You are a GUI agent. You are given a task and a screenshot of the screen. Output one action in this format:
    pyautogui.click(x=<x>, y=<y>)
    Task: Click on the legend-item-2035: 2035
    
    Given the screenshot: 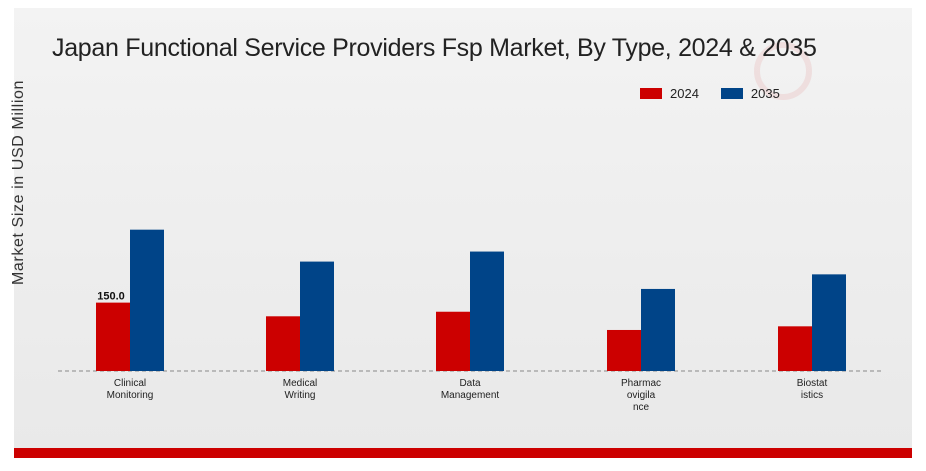 What is the action you would take?
    pyautogui.click(x=750, y=93)
    